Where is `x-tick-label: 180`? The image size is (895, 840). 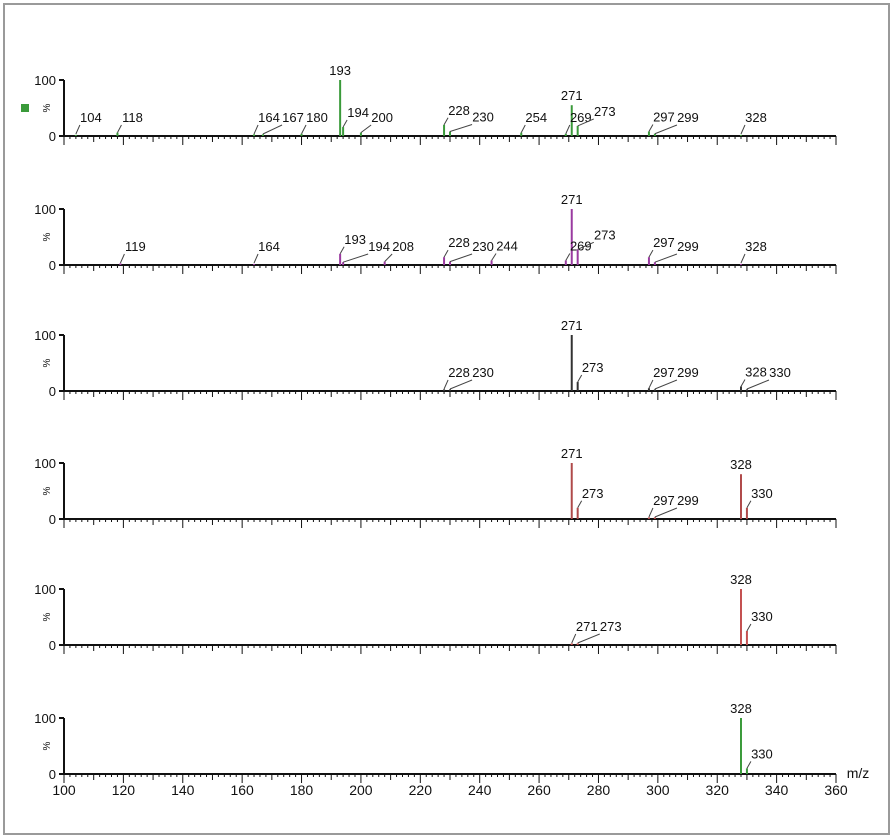 x-tick-label: 180 is located at coordinates (302, 790).